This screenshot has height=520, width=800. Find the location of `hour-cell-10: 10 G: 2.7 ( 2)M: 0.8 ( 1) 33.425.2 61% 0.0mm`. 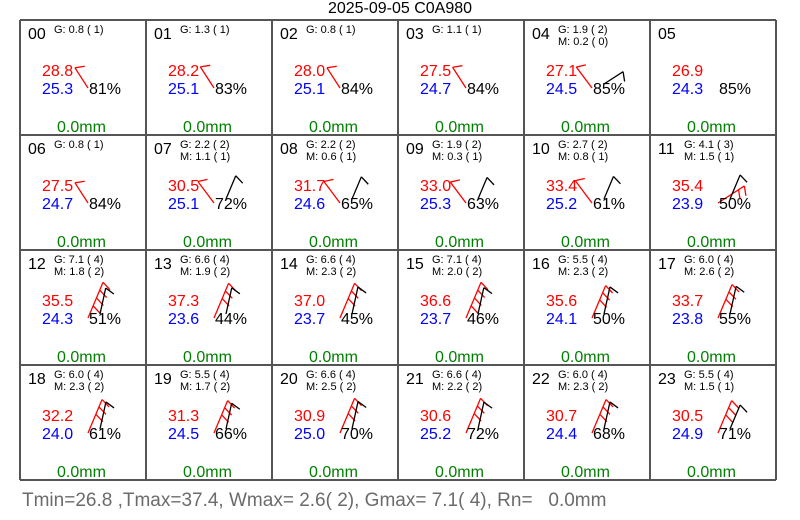

hour-cell-10: 10 G: 2.7 ( 2)M: 0.8 ( 1) 33.425.2 61% 0.0mm is located at coordinates (578, 195).